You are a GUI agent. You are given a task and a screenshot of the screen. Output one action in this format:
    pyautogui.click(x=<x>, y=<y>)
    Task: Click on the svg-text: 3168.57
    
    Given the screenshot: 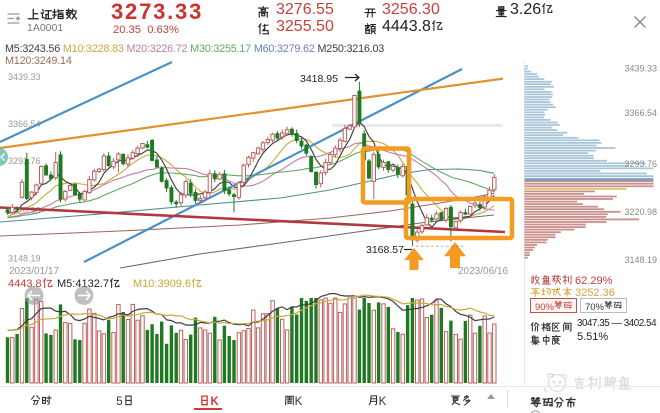 What is the action you would take?
    pyautogui.click(x=385, y=250)
    